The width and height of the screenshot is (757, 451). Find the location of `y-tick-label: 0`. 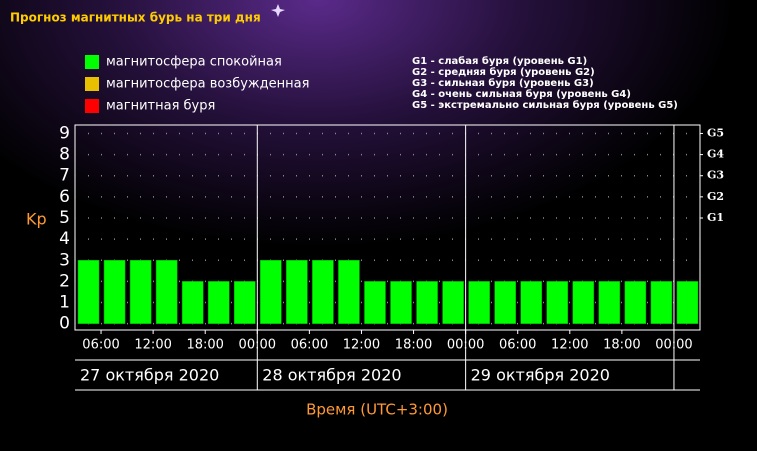

y-tick-label: 0 is located at coordinates (64, 324).